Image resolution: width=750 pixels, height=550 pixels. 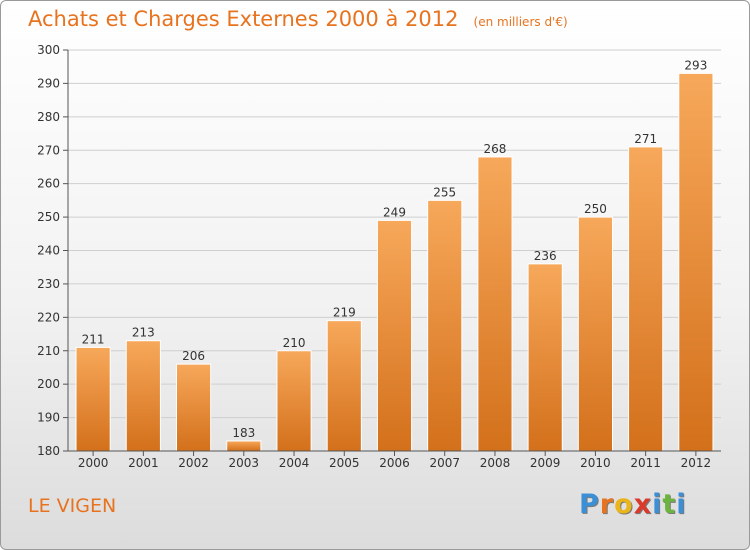 What do you see at coordinates (48, 451) in the screenshot?
I see `y-tick-label: 180` at bounding box center [48, 451].